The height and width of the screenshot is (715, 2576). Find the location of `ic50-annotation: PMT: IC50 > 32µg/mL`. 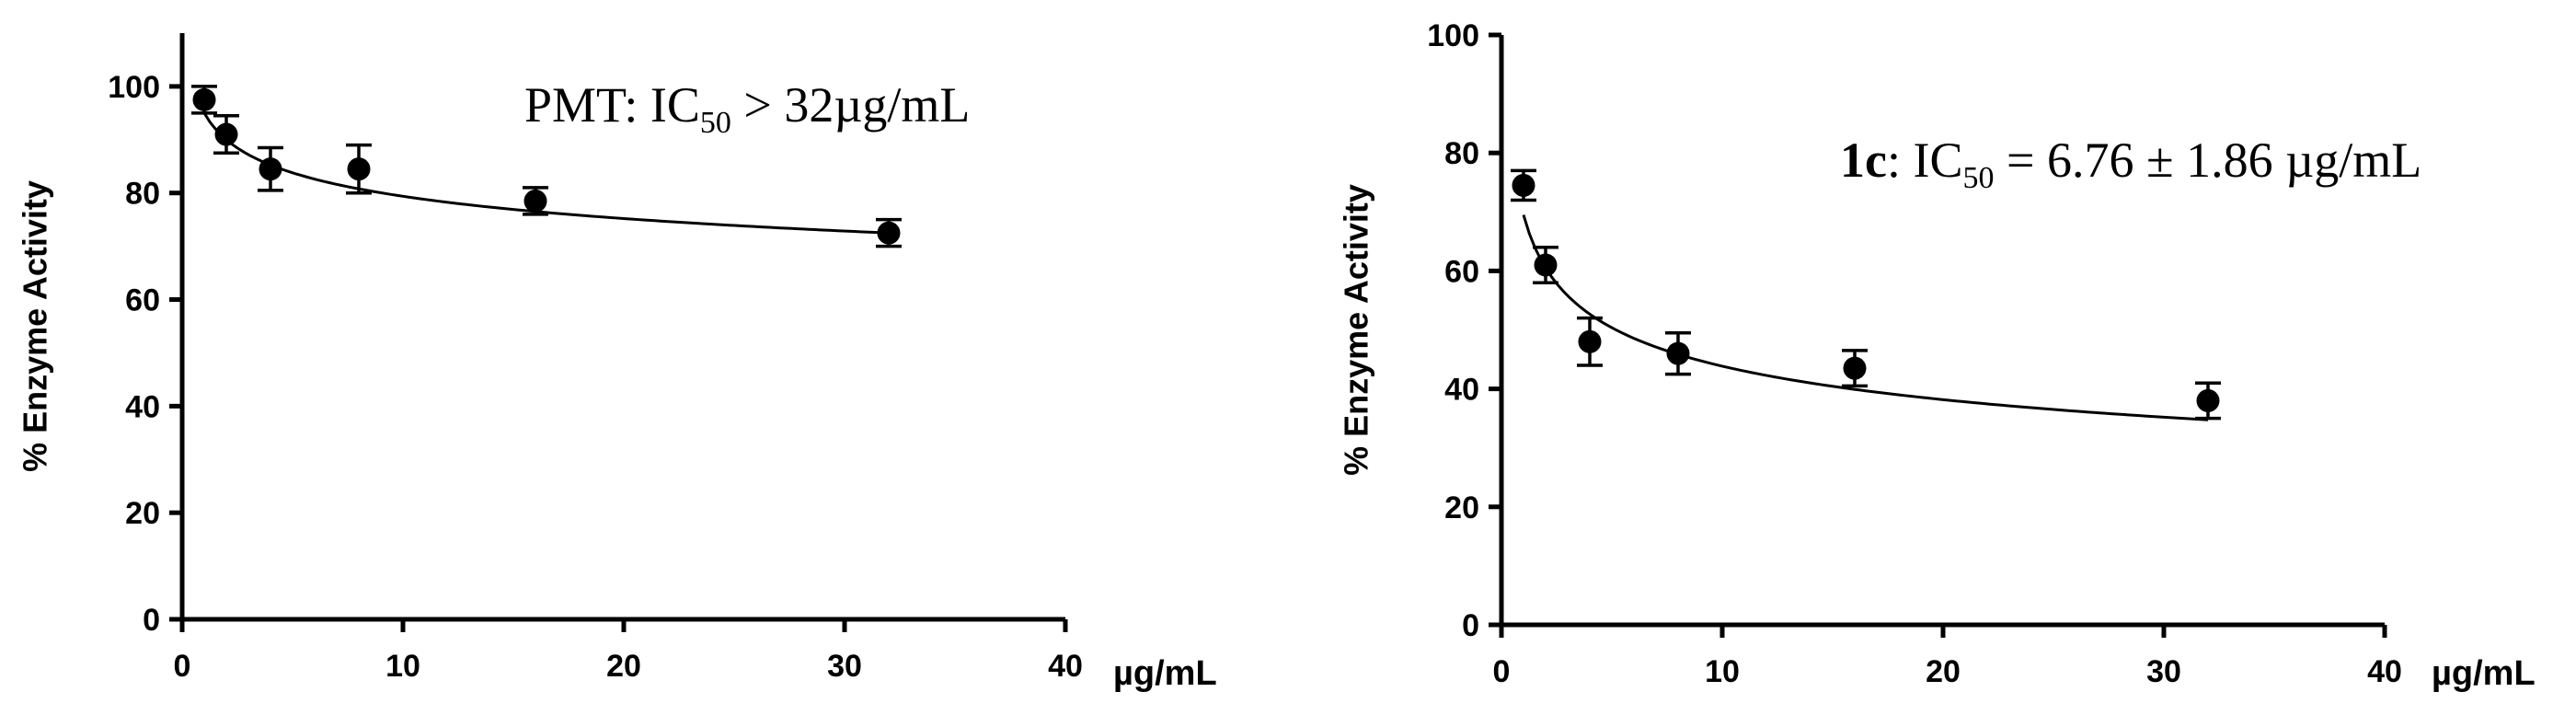

ic50-annotation: PMT: IC50 > 32µg/mL is located at coordinates (747, 108).